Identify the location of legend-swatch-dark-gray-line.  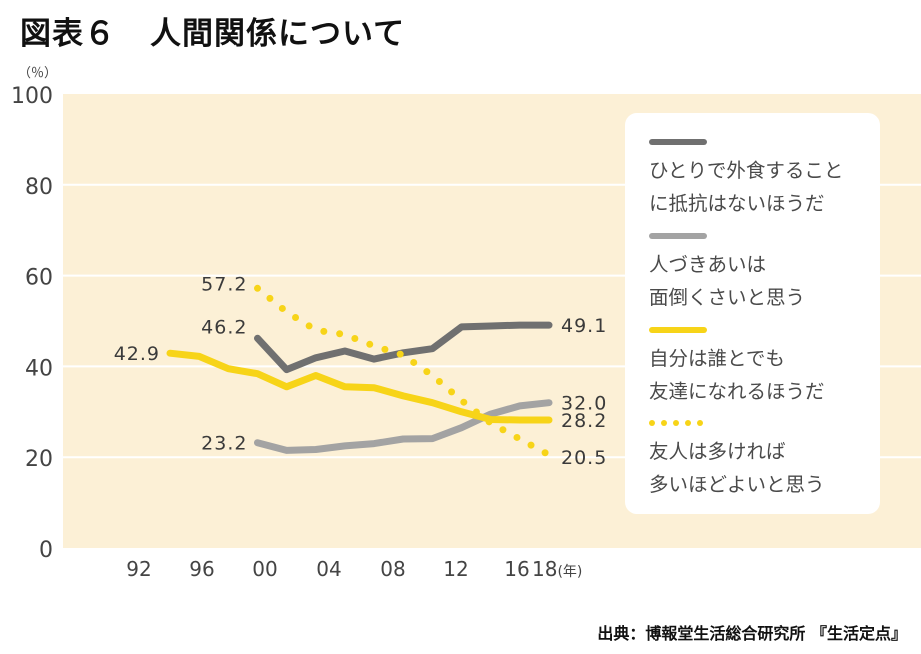
(678, 142).